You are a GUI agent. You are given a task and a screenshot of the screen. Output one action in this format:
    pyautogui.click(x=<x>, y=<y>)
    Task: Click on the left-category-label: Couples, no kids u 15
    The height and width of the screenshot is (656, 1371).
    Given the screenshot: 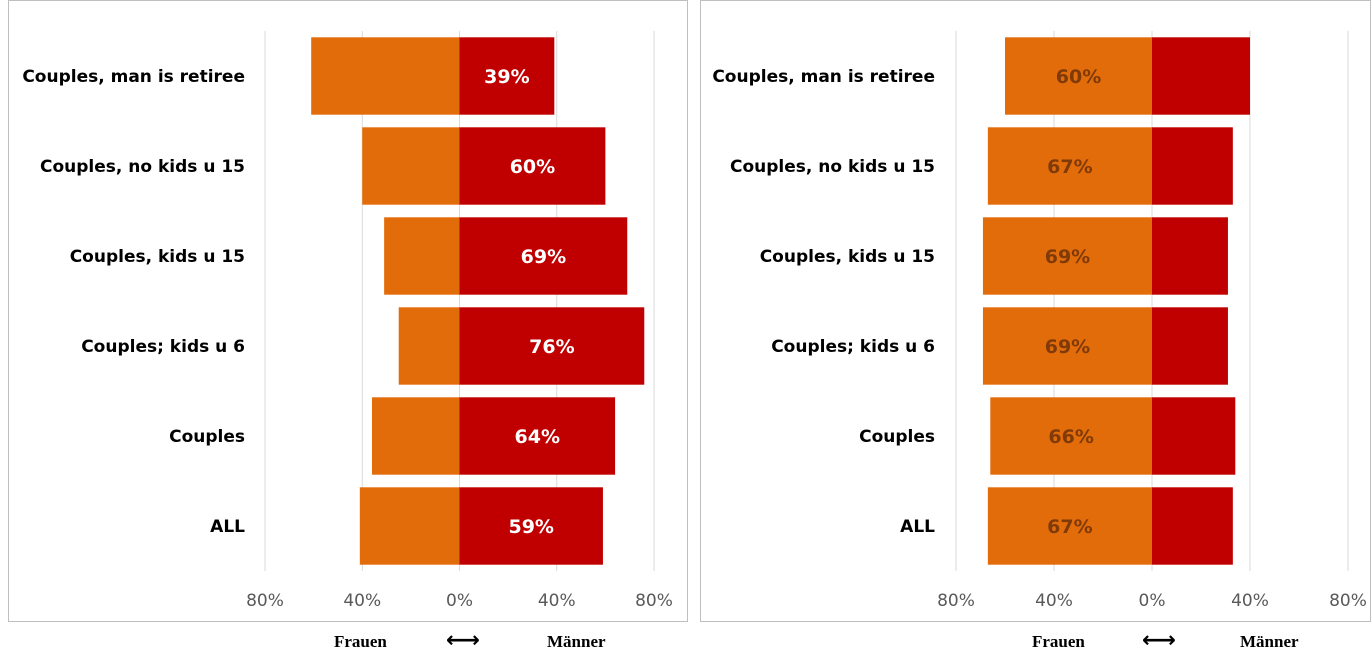 What is the action you would take?
    pyautogui.click(x=142, y=167)
    